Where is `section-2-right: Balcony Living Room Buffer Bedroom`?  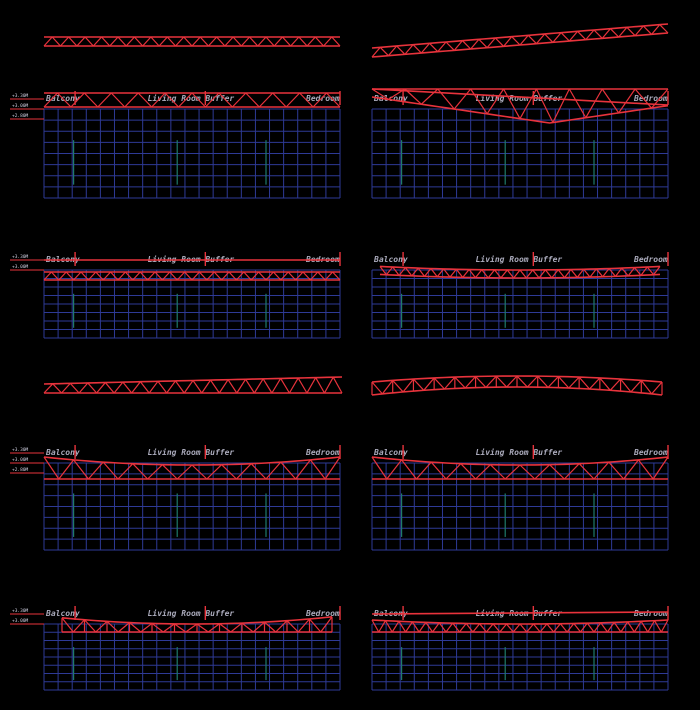 section-2-right: Balcony Living Room Buffer Bedroom is located at coordinates (520, 295).